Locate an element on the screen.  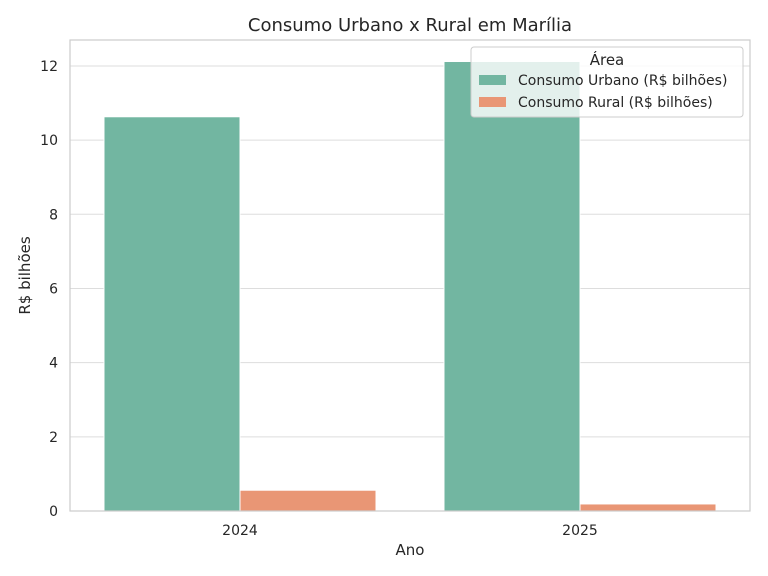
y-tick-label: 8 is located at coordinates (53, 215).